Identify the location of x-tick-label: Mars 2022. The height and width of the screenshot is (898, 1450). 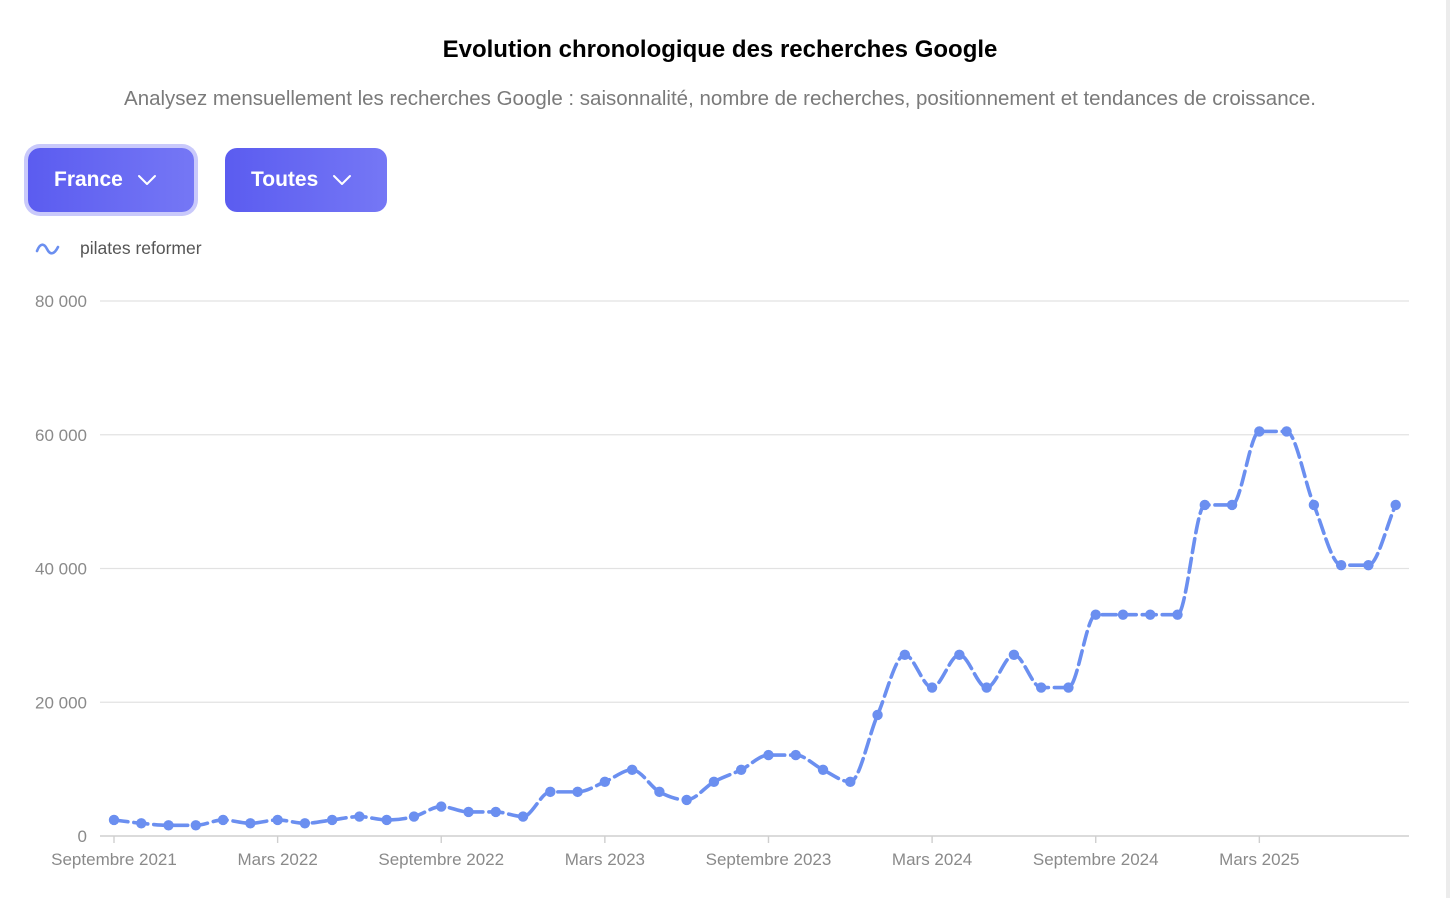
(277, 859).